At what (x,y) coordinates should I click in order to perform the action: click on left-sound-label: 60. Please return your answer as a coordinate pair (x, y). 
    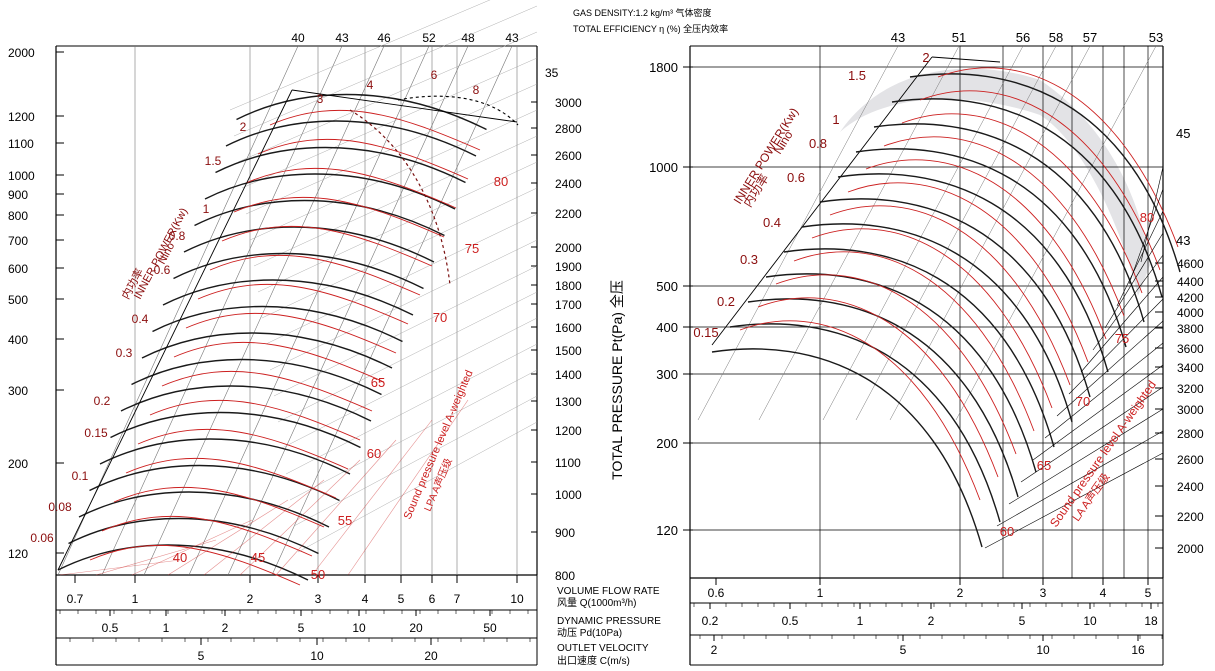
    Looking at the image, I should click on (374, 453).